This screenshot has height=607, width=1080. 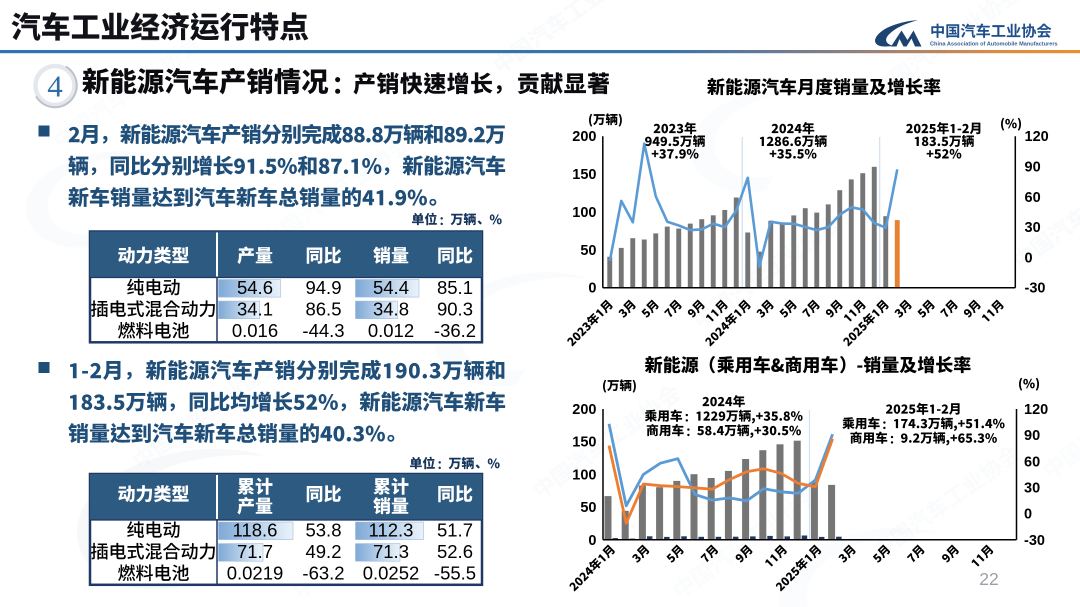 What do you see at coordinates (391, 287) in the screenshot?
I see `svg-text: 54.4` at bounding box center [391, 287].